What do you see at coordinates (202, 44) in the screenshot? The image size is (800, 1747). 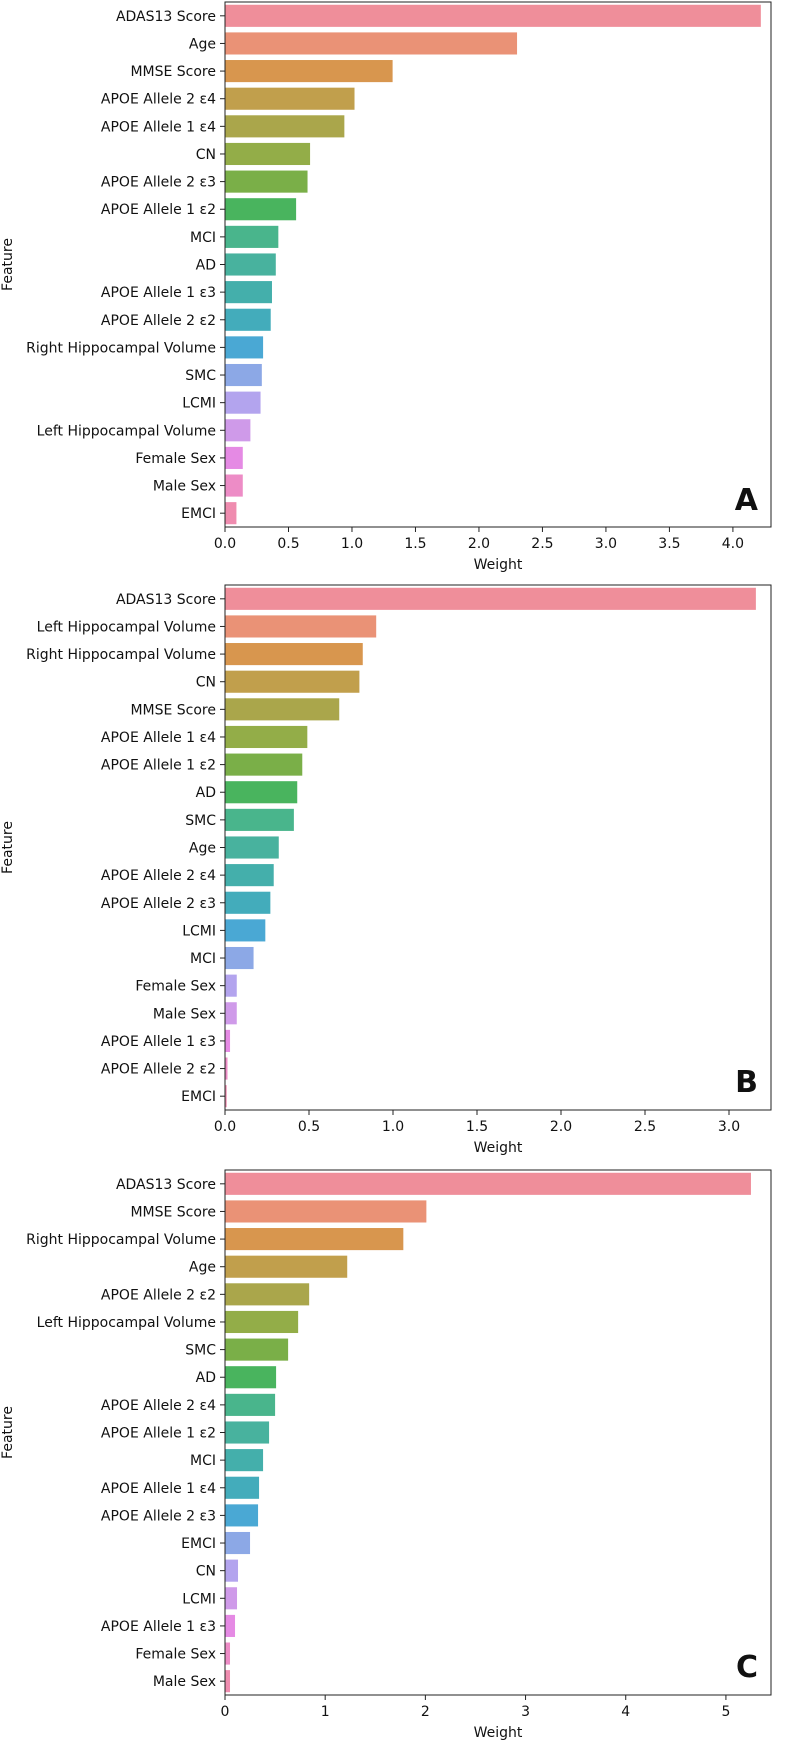 I see `y-tick-label: Age` at bounding box center [202, 44].